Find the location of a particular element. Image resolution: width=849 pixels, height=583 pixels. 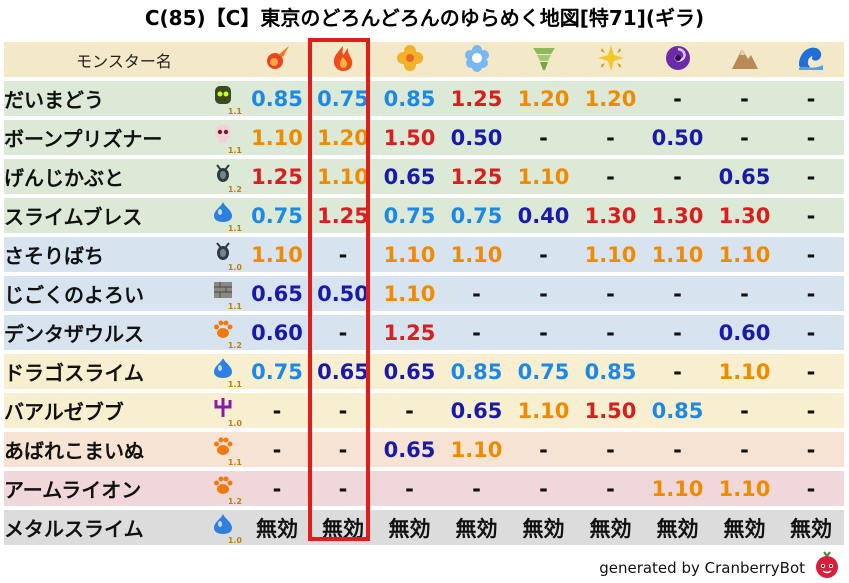

bug-icon is located at coordinates (223, 251).